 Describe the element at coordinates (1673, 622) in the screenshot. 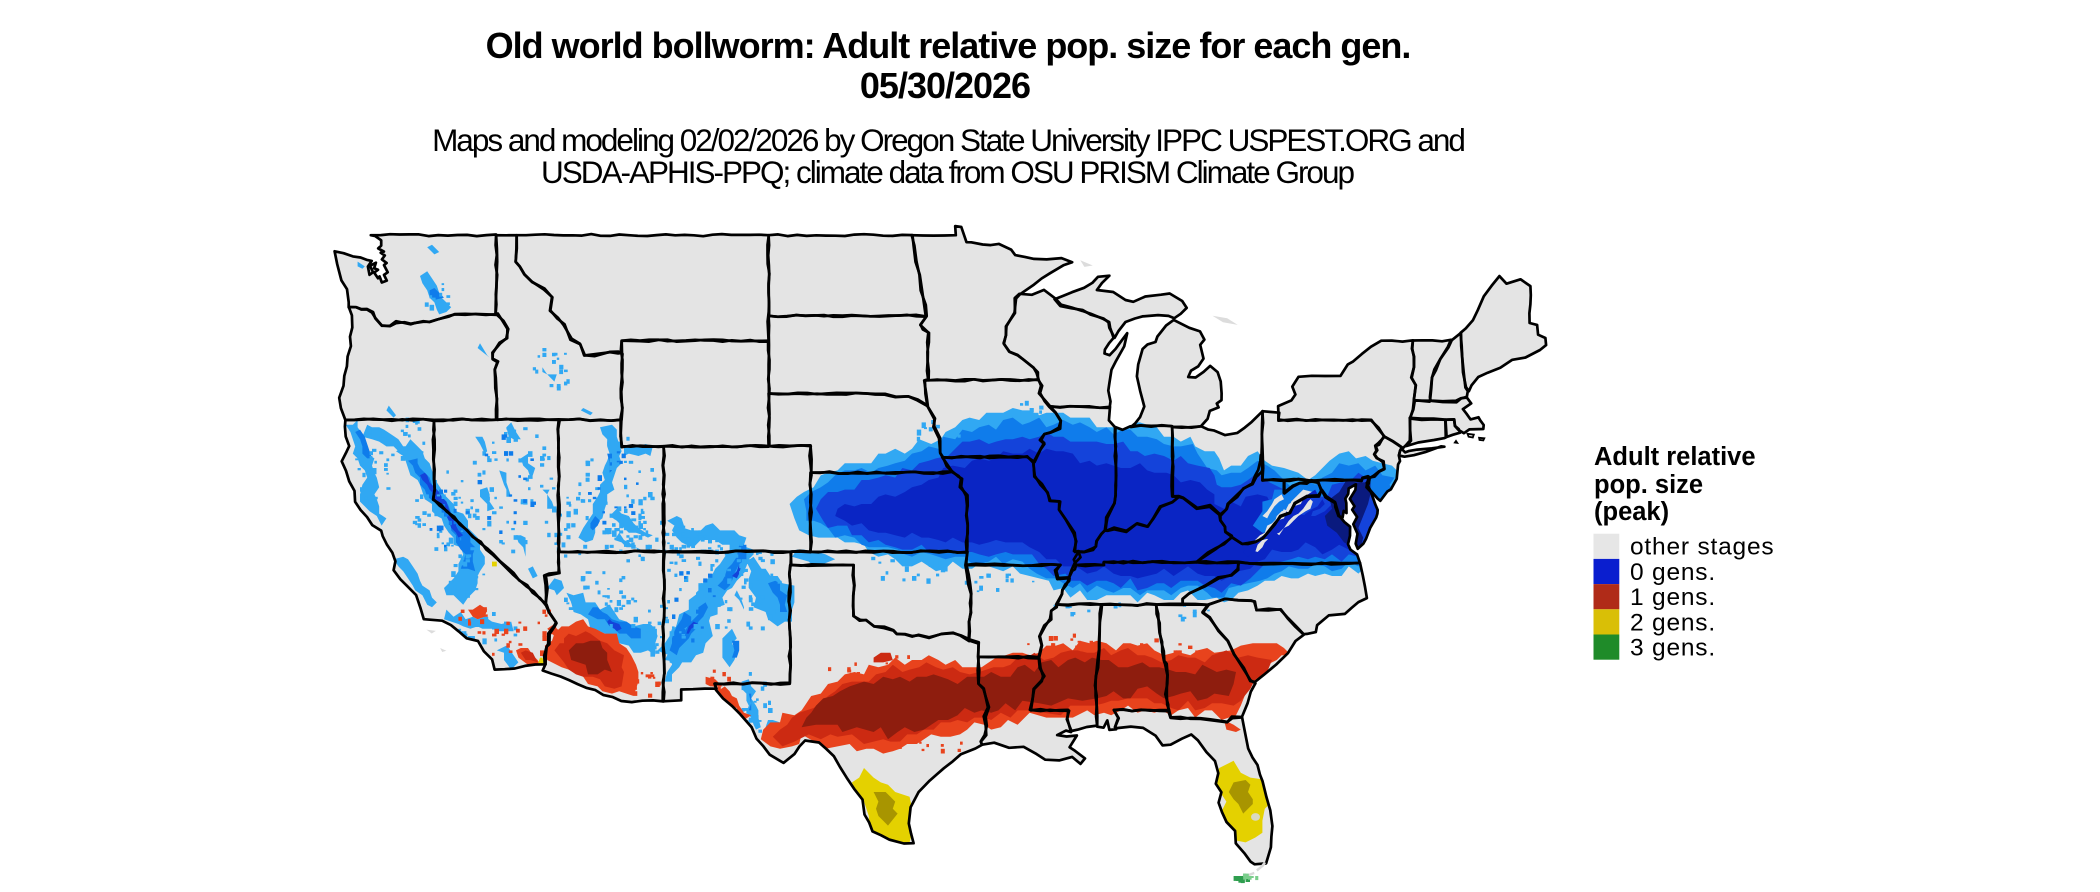

I see `svg-text: 2 gens.` at that location.